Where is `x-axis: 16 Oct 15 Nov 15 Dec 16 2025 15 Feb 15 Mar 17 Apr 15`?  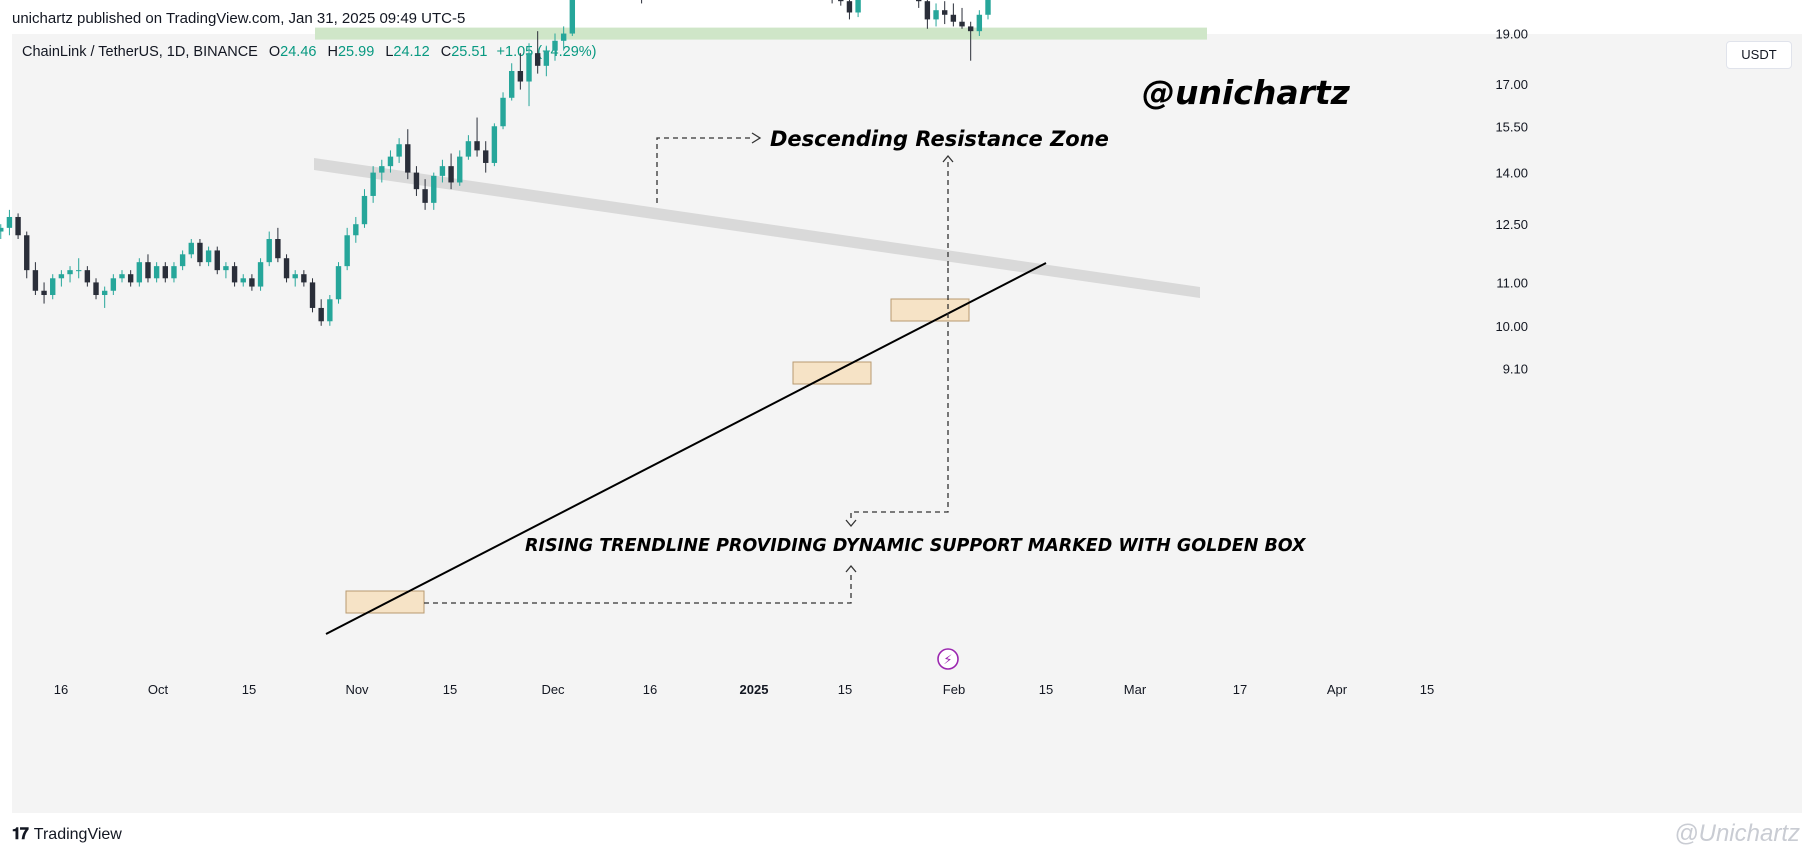 x-axis: 16 Oct 15 Nov 15 Dec 16 2025 15 Feb 15 Mar 17 Apr 15 is located at coordinates (744, 689).